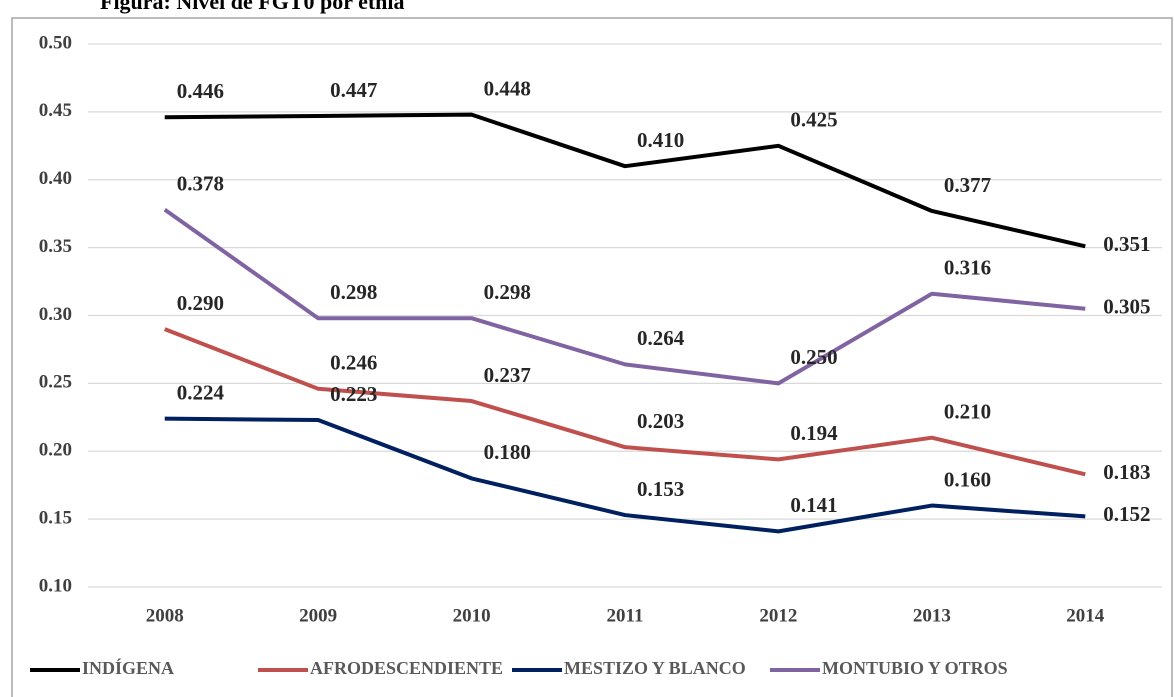 The height and width of the screenshot is (697, 1174). I want to click on x-tick-label: 2011, so click(625, 615).